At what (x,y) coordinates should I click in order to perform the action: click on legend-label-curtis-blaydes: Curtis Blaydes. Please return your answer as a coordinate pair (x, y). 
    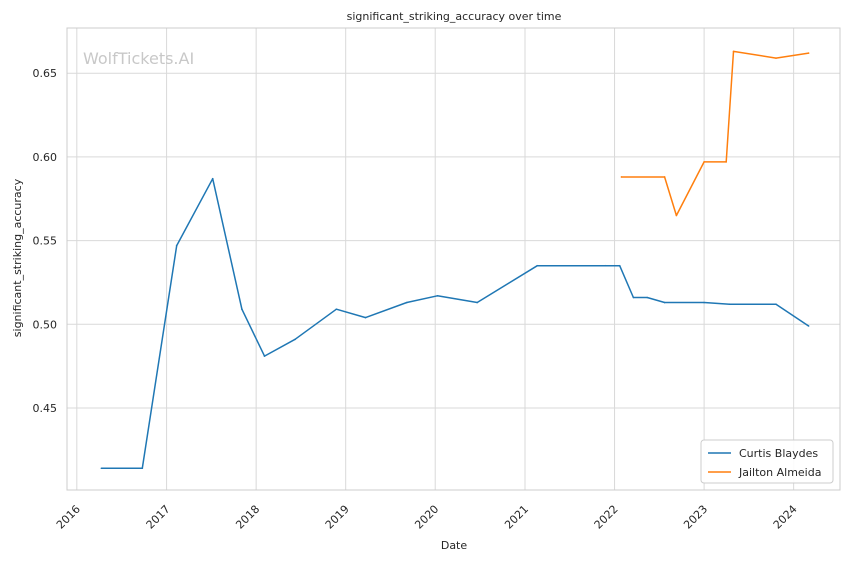
    Looking at the image, I should click on (778, 453).